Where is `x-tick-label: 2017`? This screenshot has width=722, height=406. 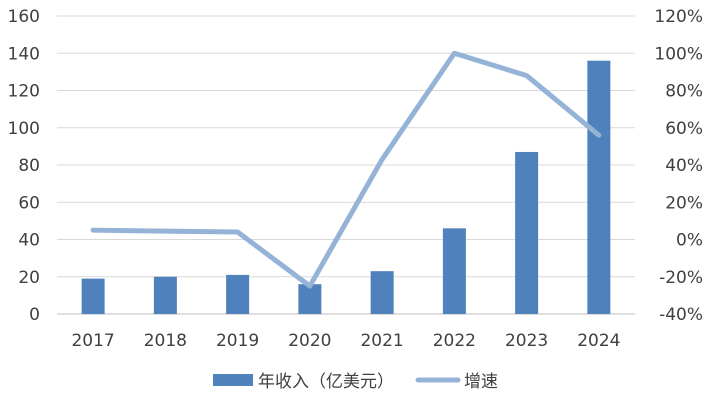
x-tick-label: 2017 is located at coordinates (92, 341).